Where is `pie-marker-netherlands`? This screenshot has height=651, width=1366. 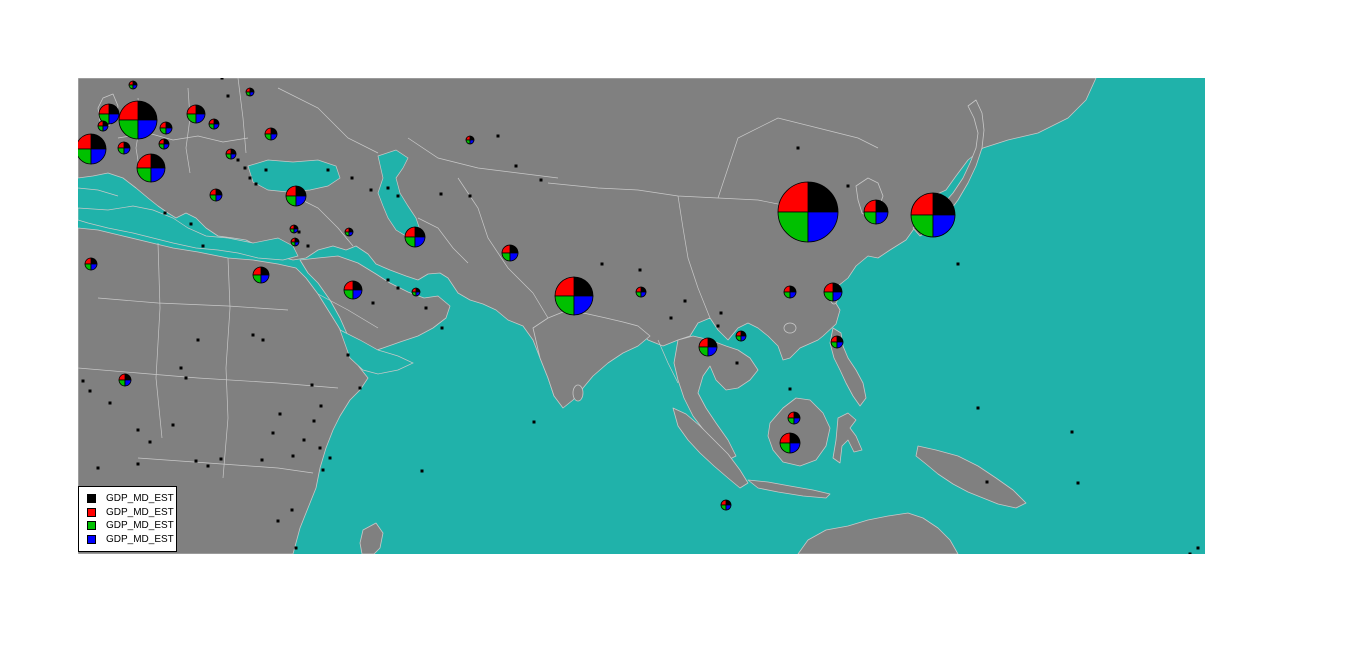 pie-marker-netherlands is located at coordinates (103, 126).